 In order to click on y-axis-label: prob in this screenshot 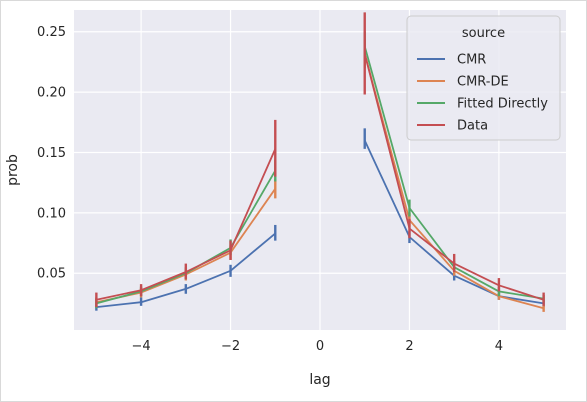, I will do `click(13, 170)`.